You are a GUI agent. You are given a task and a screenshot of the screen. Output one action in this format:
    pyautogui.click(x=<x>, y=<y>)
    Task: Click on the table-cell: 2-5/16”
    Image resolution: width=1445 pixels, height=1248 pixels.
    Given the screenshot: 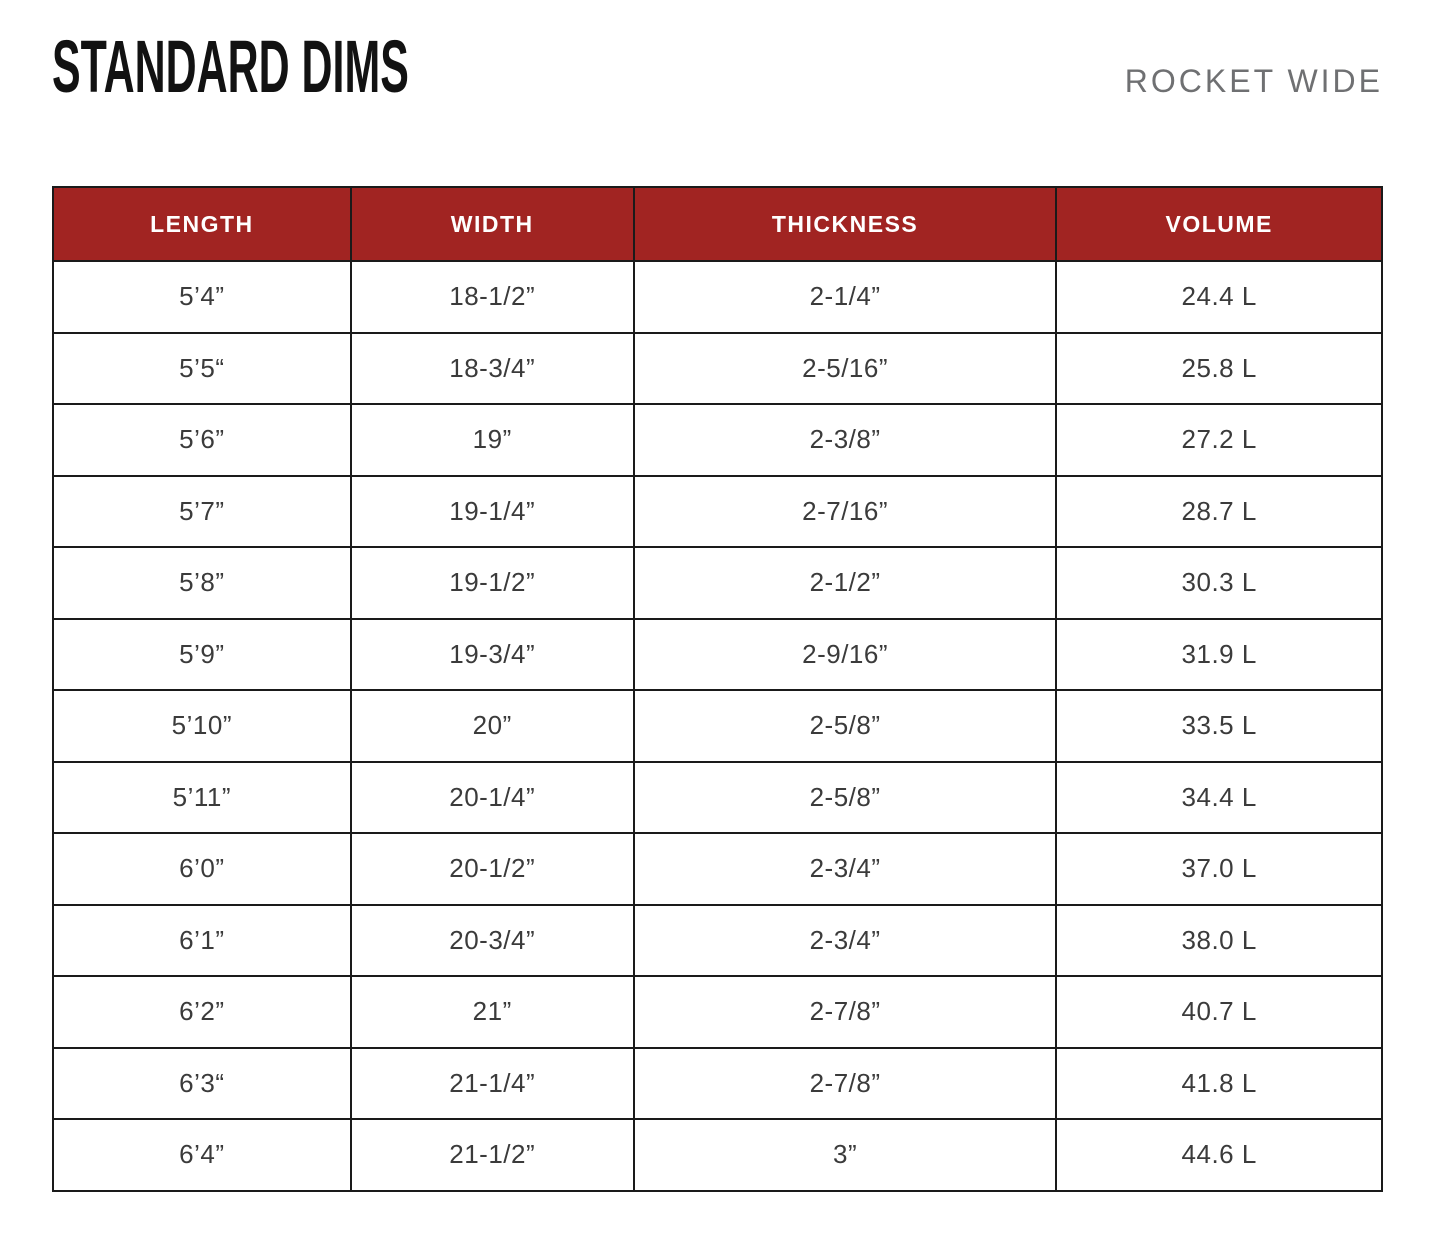 What is the action you would take?
    pyautogui.click(x=845, y=368)
    